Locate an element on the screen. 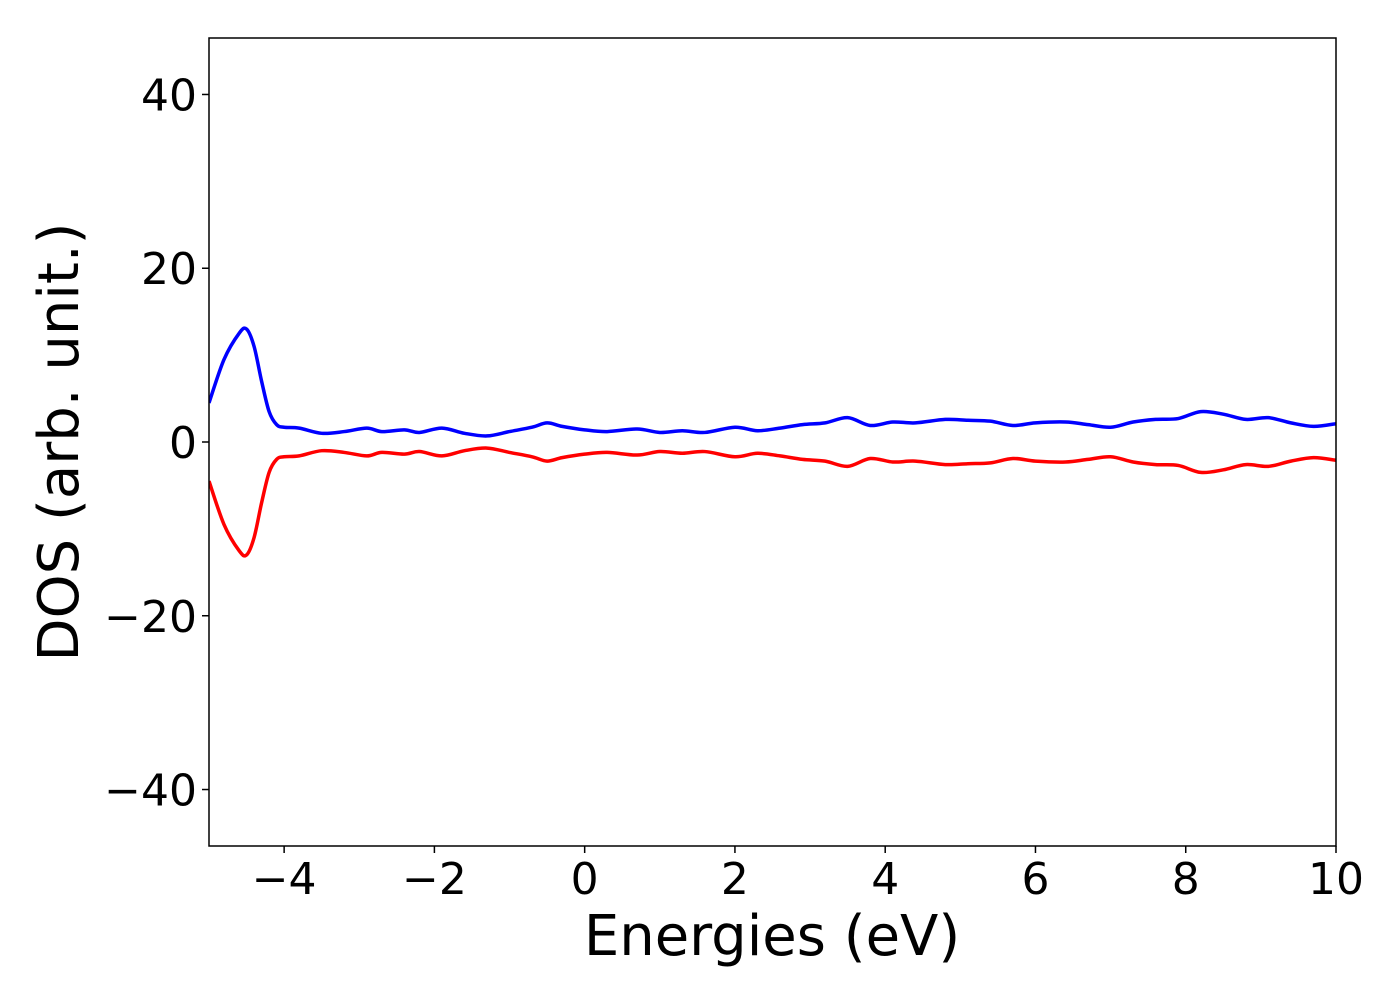 The height and width of the screenshot is (1005, 1400). y-axis-ticks: 40 20 0 −20 −40 is located at coordinates (156, 443).